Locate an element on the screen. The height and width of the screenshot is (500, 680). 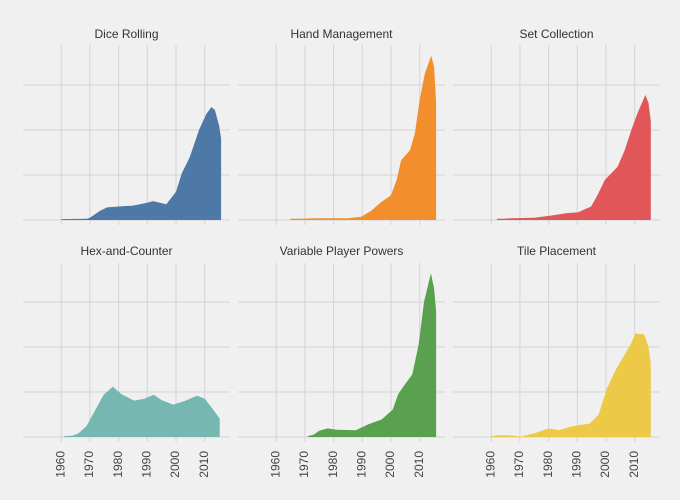
panel-dice-rolling: Dice Rolling is located at coordinates (126, 126).